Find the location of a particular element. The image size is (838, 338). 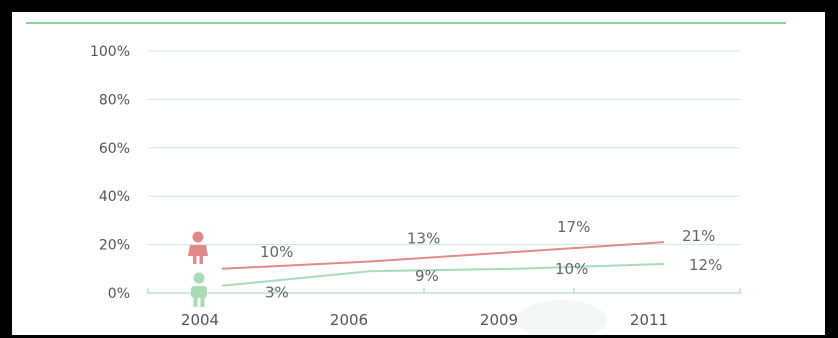

watermark is located at coordinates (562, 317).